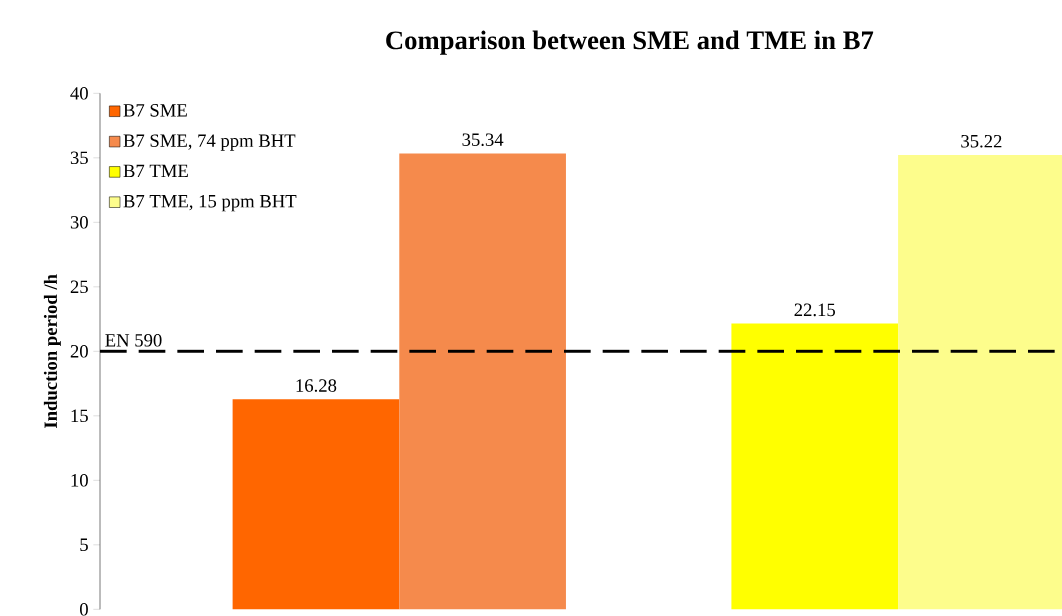  I want to click on y-tick-label: 10, so click(79, 480).